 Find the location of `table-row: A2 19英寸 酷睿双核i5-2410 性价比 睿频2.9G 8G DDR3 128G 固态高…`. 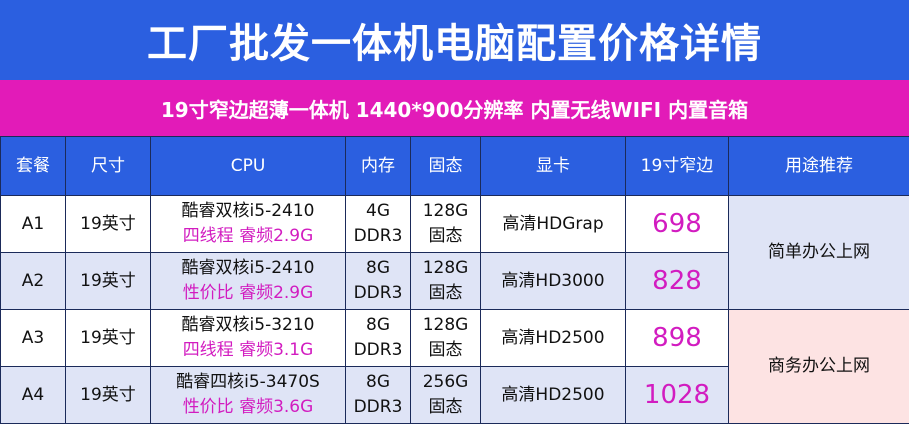

table-row: A2 19英寸 酷睿双核i5-2410 性价比 睿频2.9G 8G DDR3 128G 固态高… is located at coordinates (454, 281).